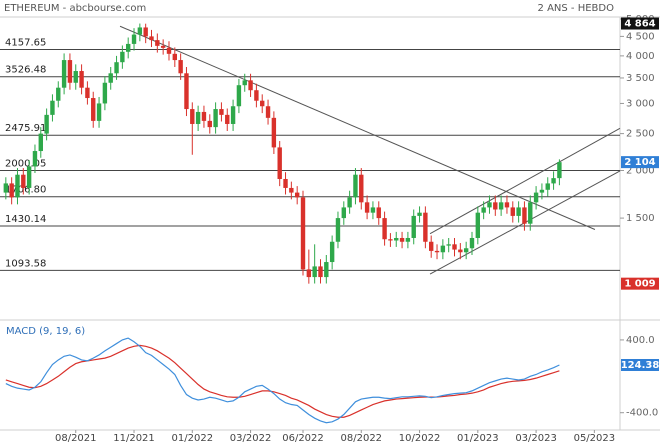 The height and width of the screenshot is (445, 660). Describe the element at coordinates (640, 171) in the screenshot. I see `y-tick-label: 2 000` at that location.